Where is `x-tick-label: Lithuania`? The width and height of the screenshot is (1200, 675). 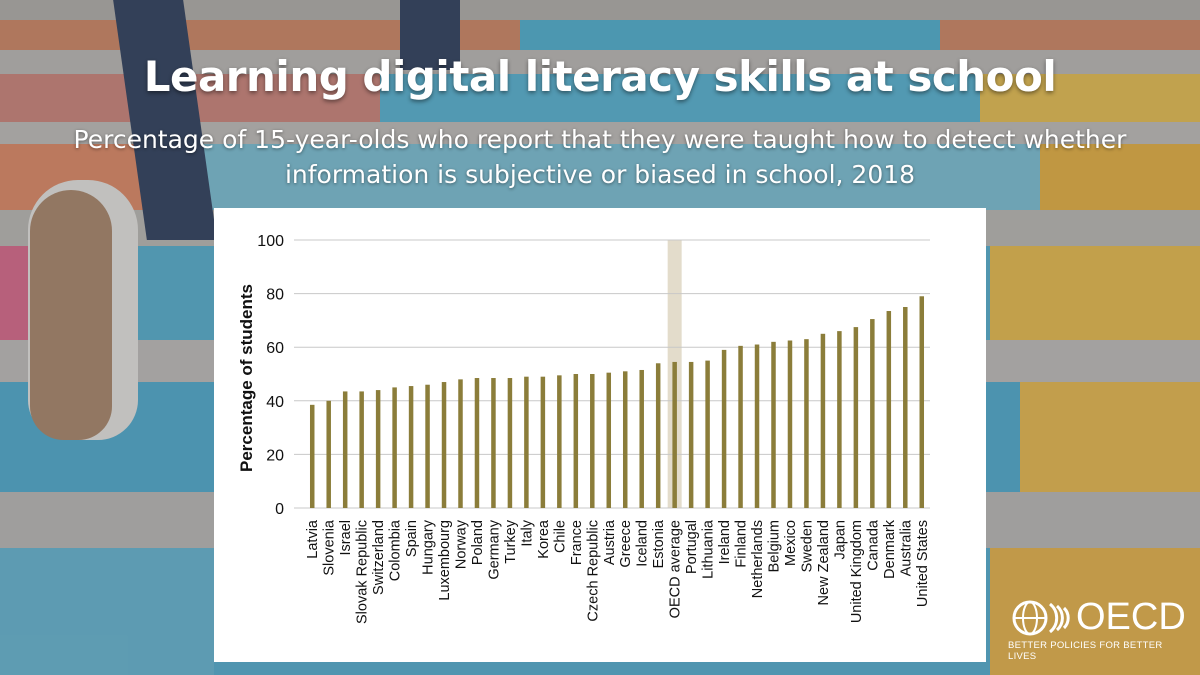 x-tick-label: Lithuania is located at coordinates (709, 549).